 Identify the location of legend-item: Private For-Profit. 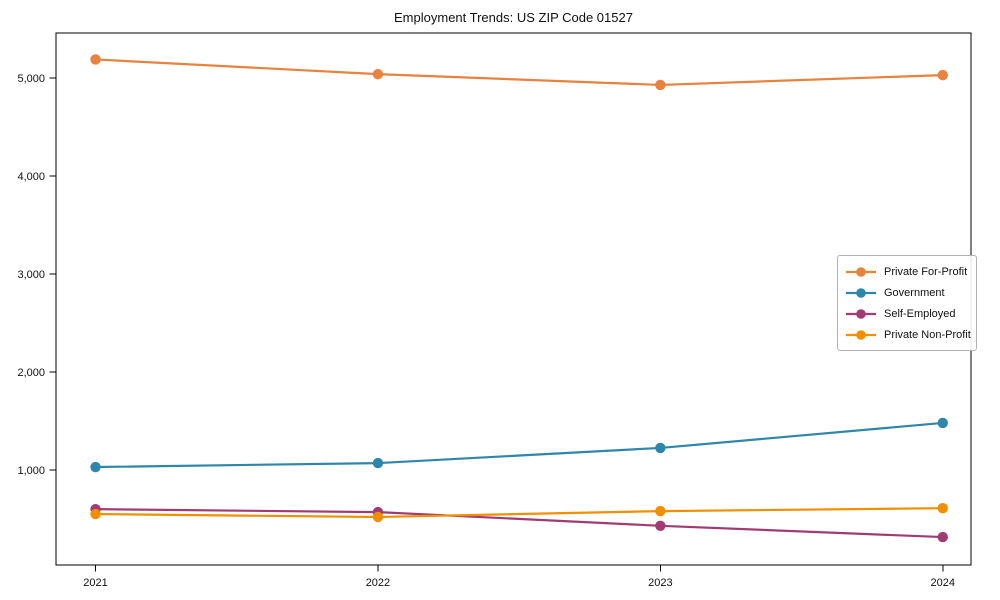
(908, 271).